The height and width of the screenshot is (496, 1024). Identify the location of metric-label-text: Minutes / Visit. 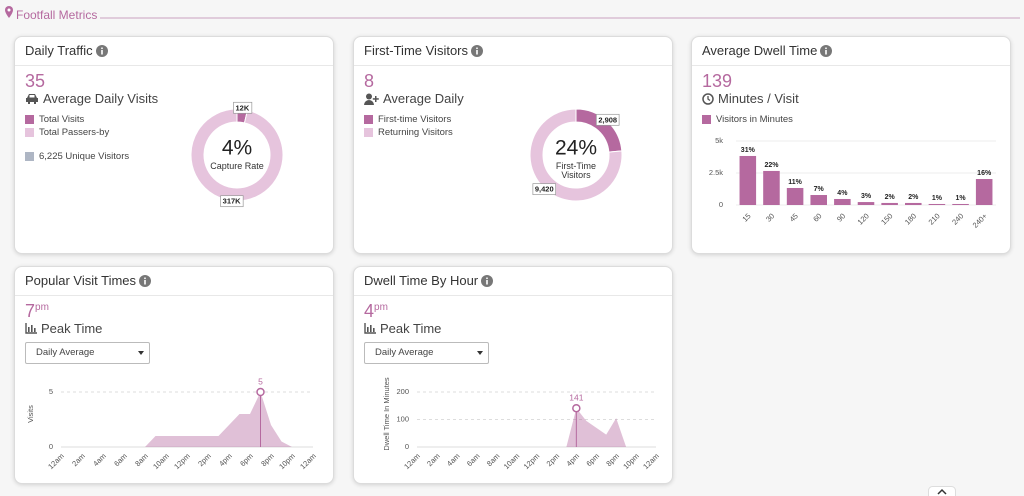
(758, 98).